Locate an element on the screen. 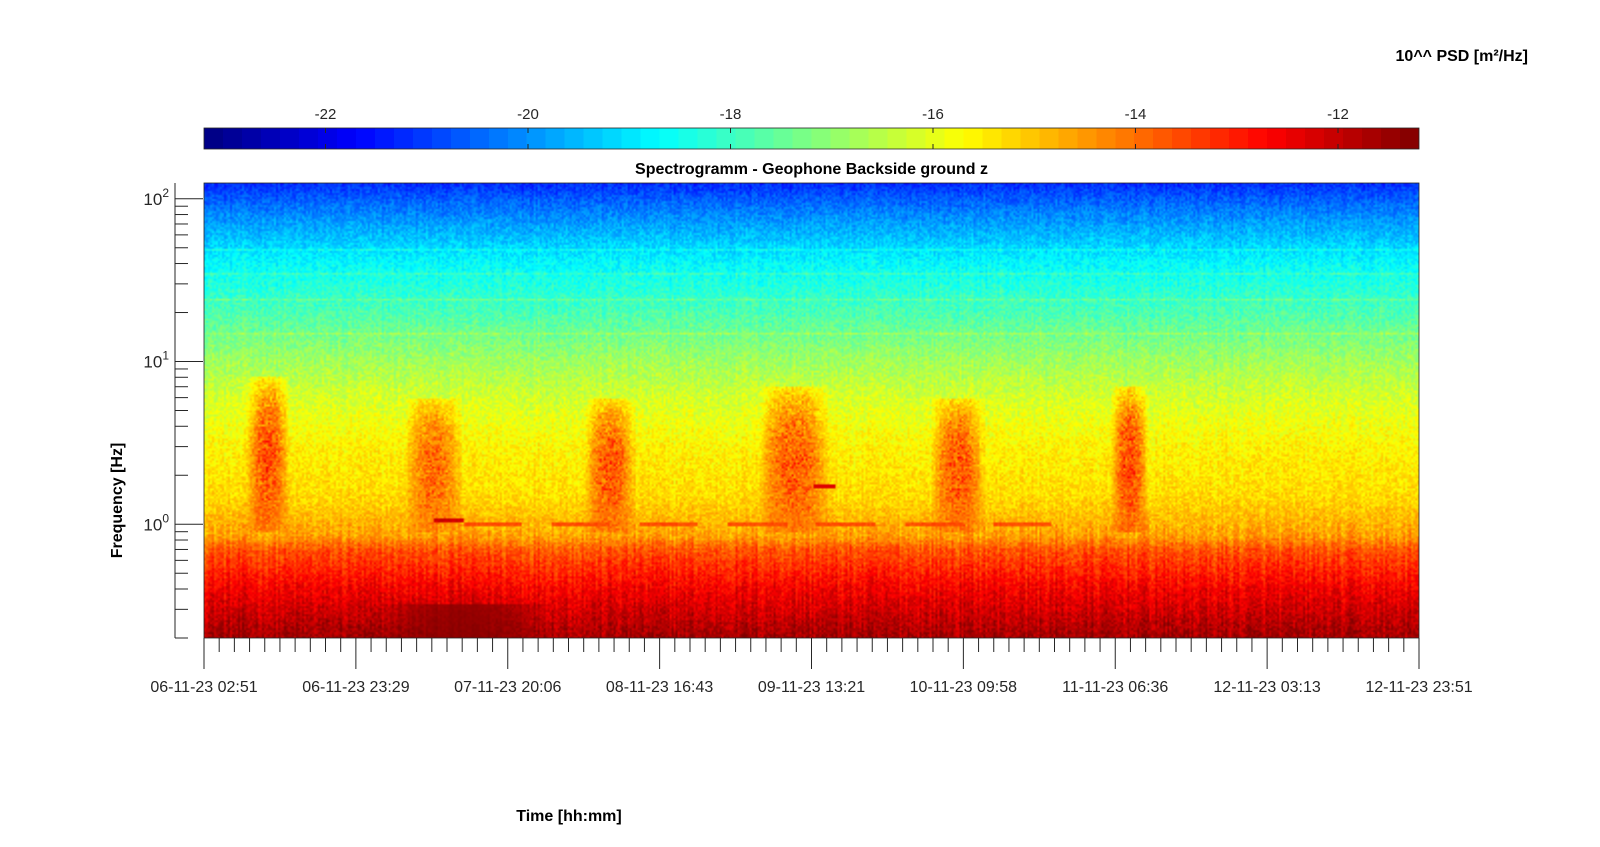 The image size is (1600, 847). colorbar-frame is located at coordinates (811, 138).